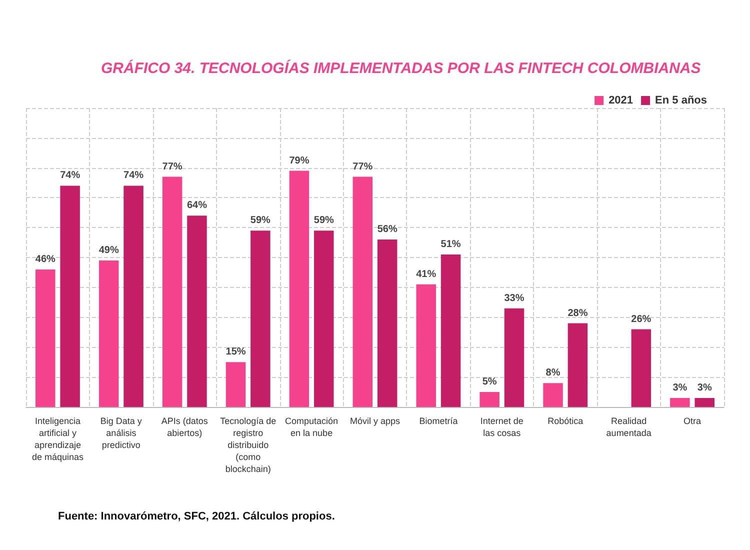  What do you see at coordinates (236, 352) in the screenshot?
I see `data-label: 15%` at bounding box center [236, 352].